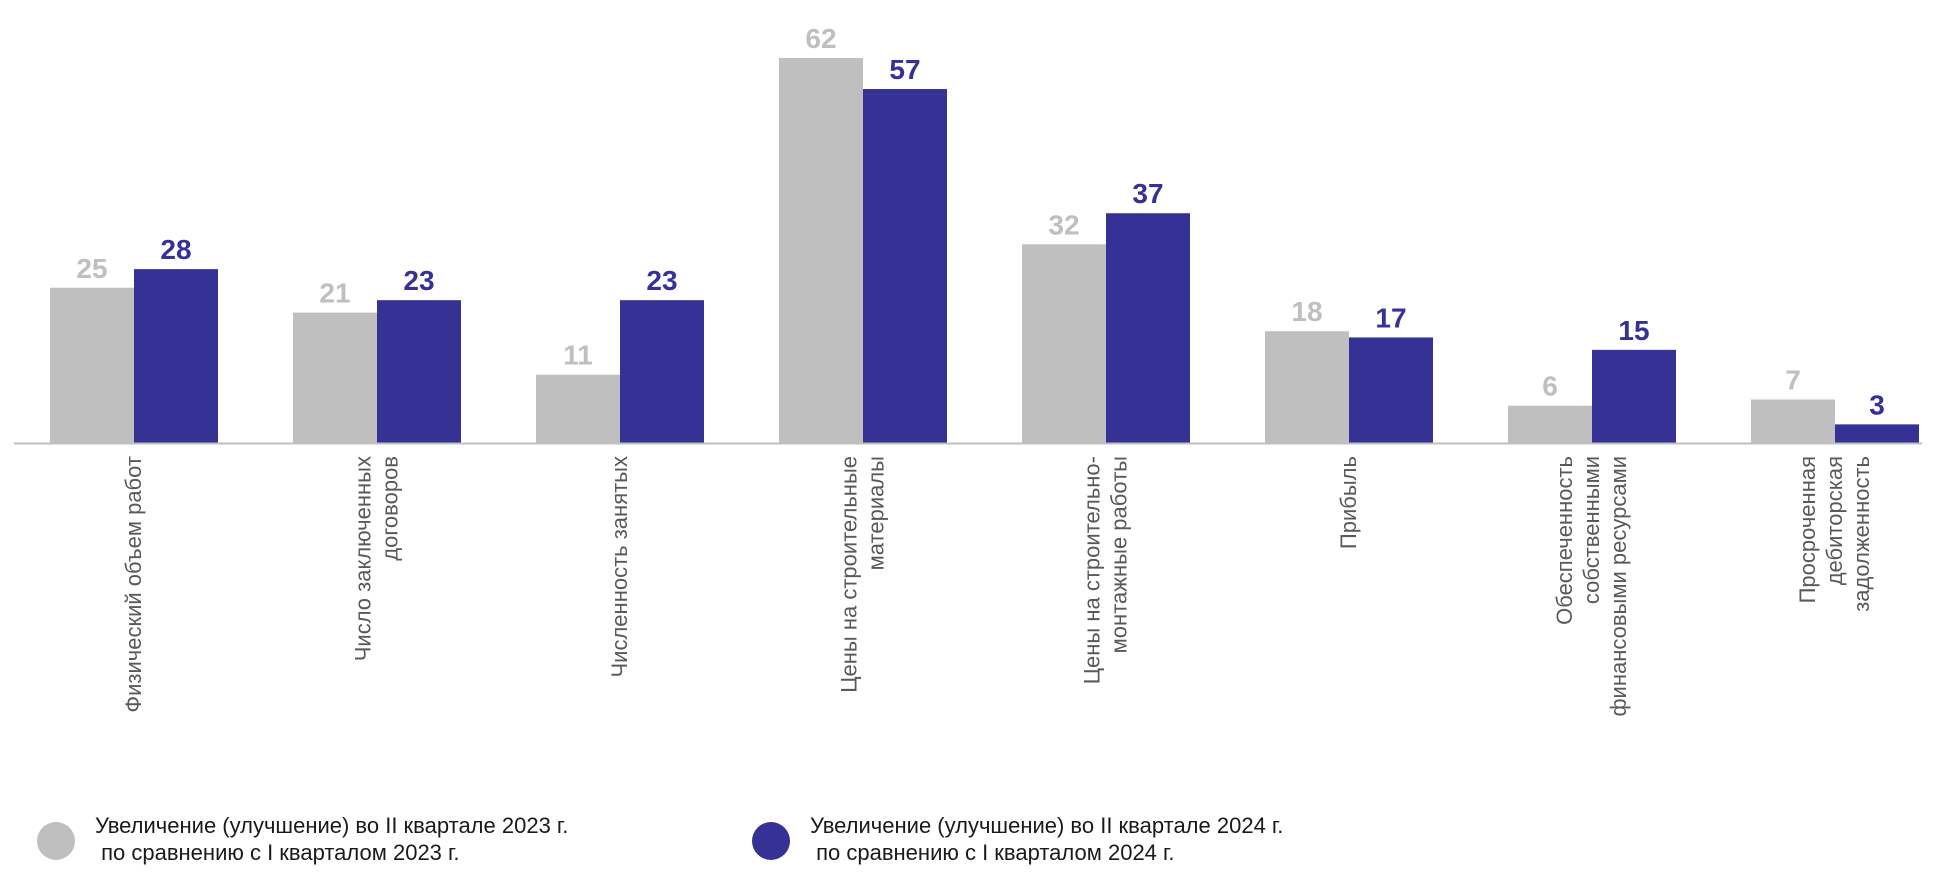  I want to click on category-label-0: Физический объем работ, so click(133, 584).